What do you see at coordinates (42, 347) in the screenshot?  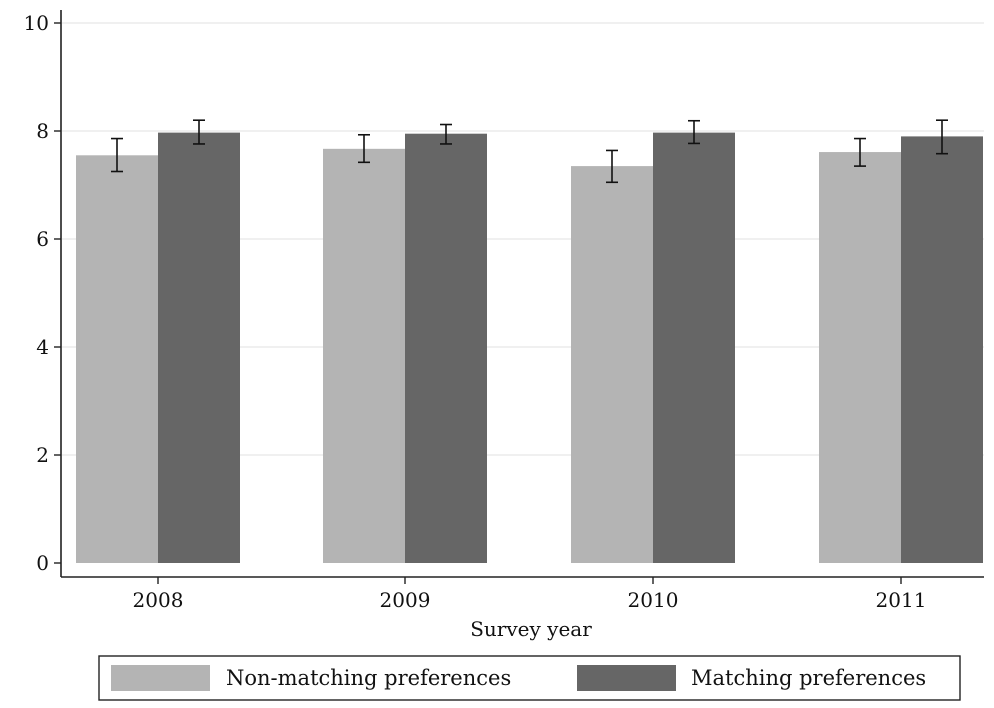 I see `y-tick-label: 4` at bounding box center [42, 347].